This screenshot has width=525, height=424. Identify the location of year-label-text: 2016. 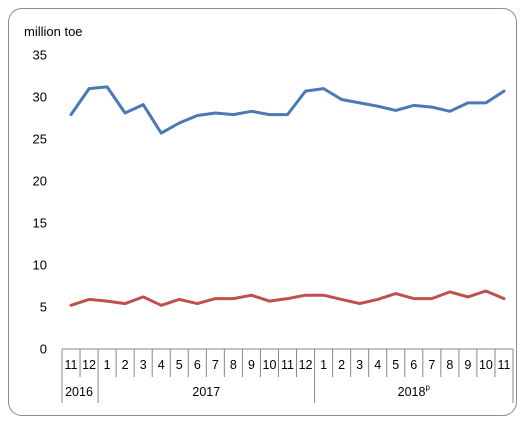
(79, 392).